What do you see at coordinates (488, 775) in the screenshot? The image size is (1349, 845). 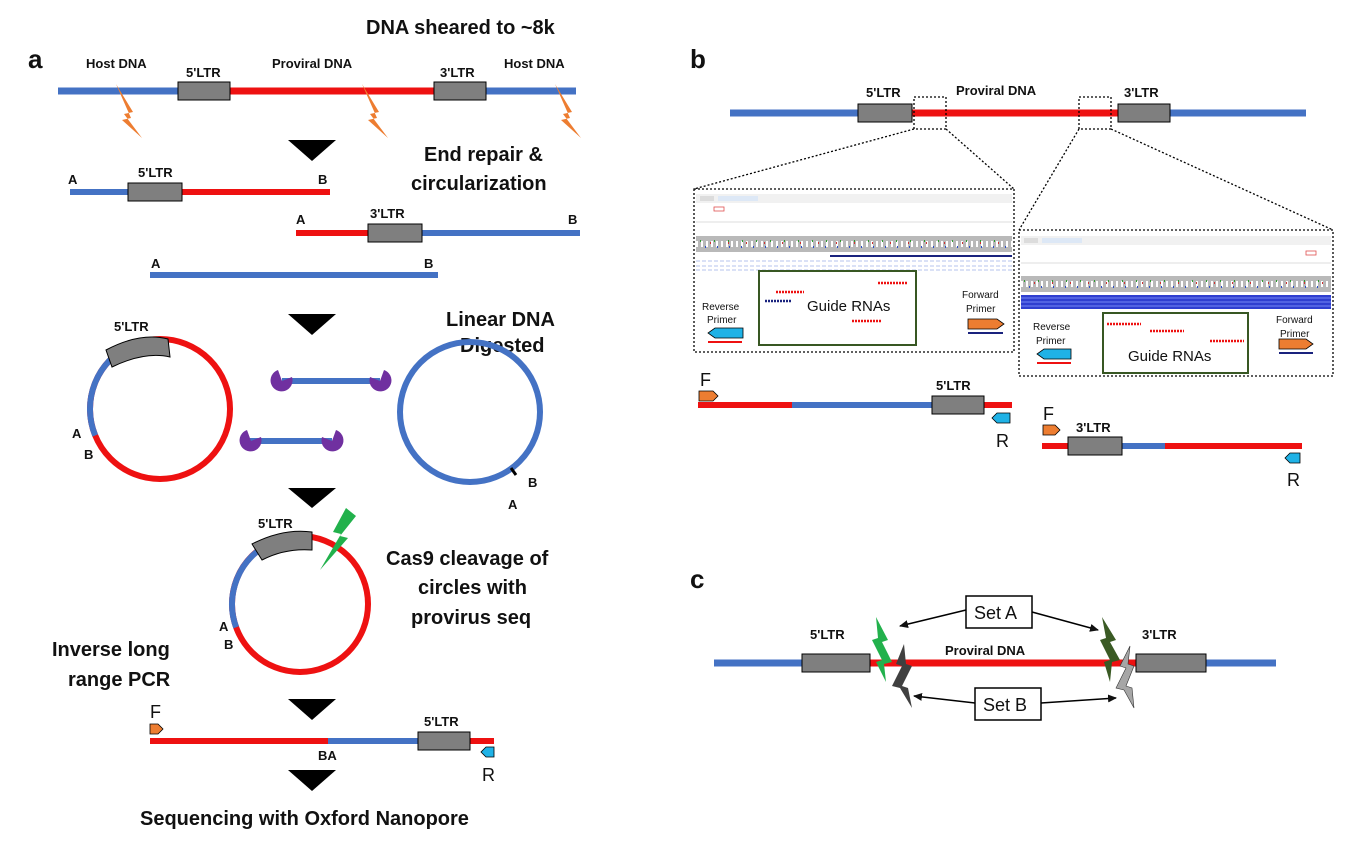 I see `product-label-r: R` at bounding box center [488, 775].